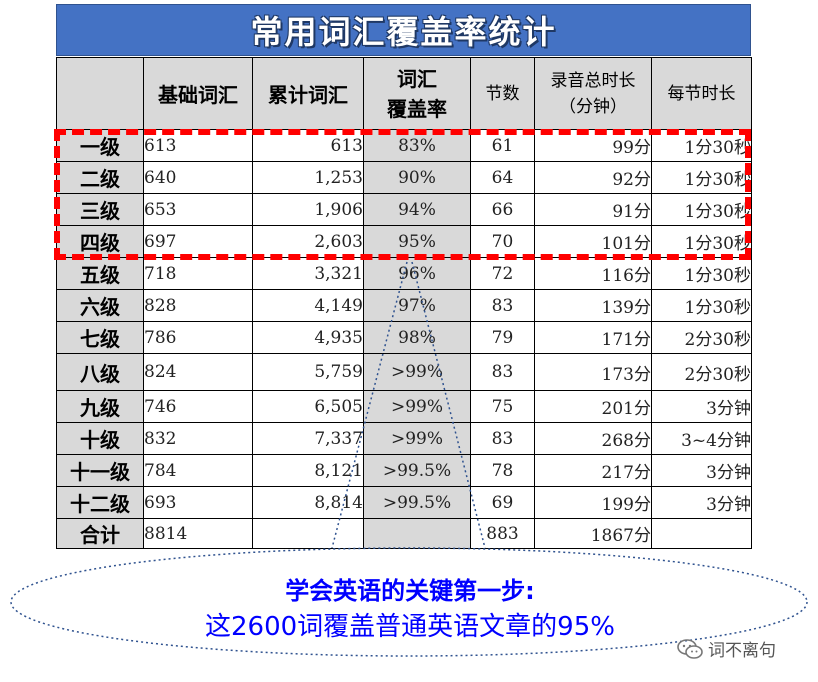 The width and height of the screenshot is (818, 682). What do you see at coordinates (100, 502) in the screenshot?
I see `level-cell: 十二级` at bounding box center [100, 502].